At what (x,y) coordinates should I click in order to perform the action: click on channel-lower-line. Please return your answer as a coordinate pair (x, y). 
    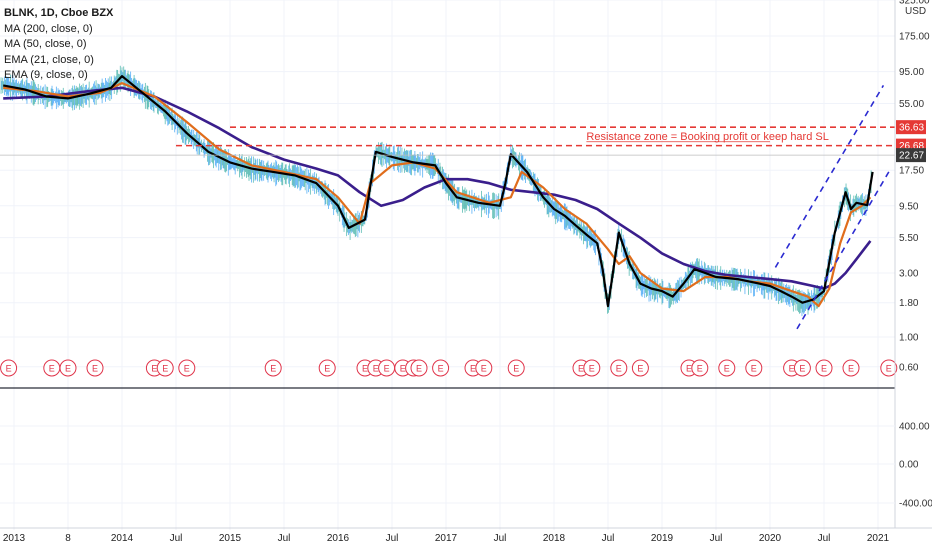
    Looking at the image, I should click on (843, 250).